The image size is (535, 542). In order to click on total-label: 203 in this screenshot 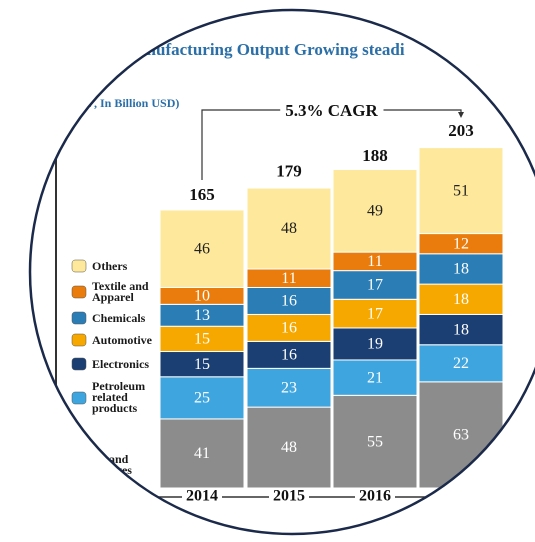, I will do `click(461, 130)`.